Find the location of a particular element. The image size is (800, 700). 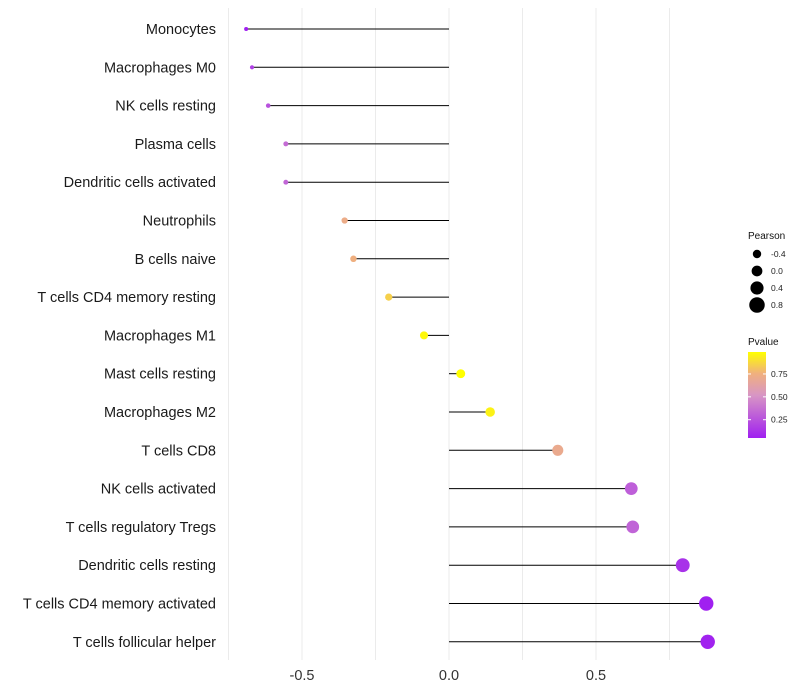

category-label: T cells CD4 memory resting is located at coordinates (126, 298).